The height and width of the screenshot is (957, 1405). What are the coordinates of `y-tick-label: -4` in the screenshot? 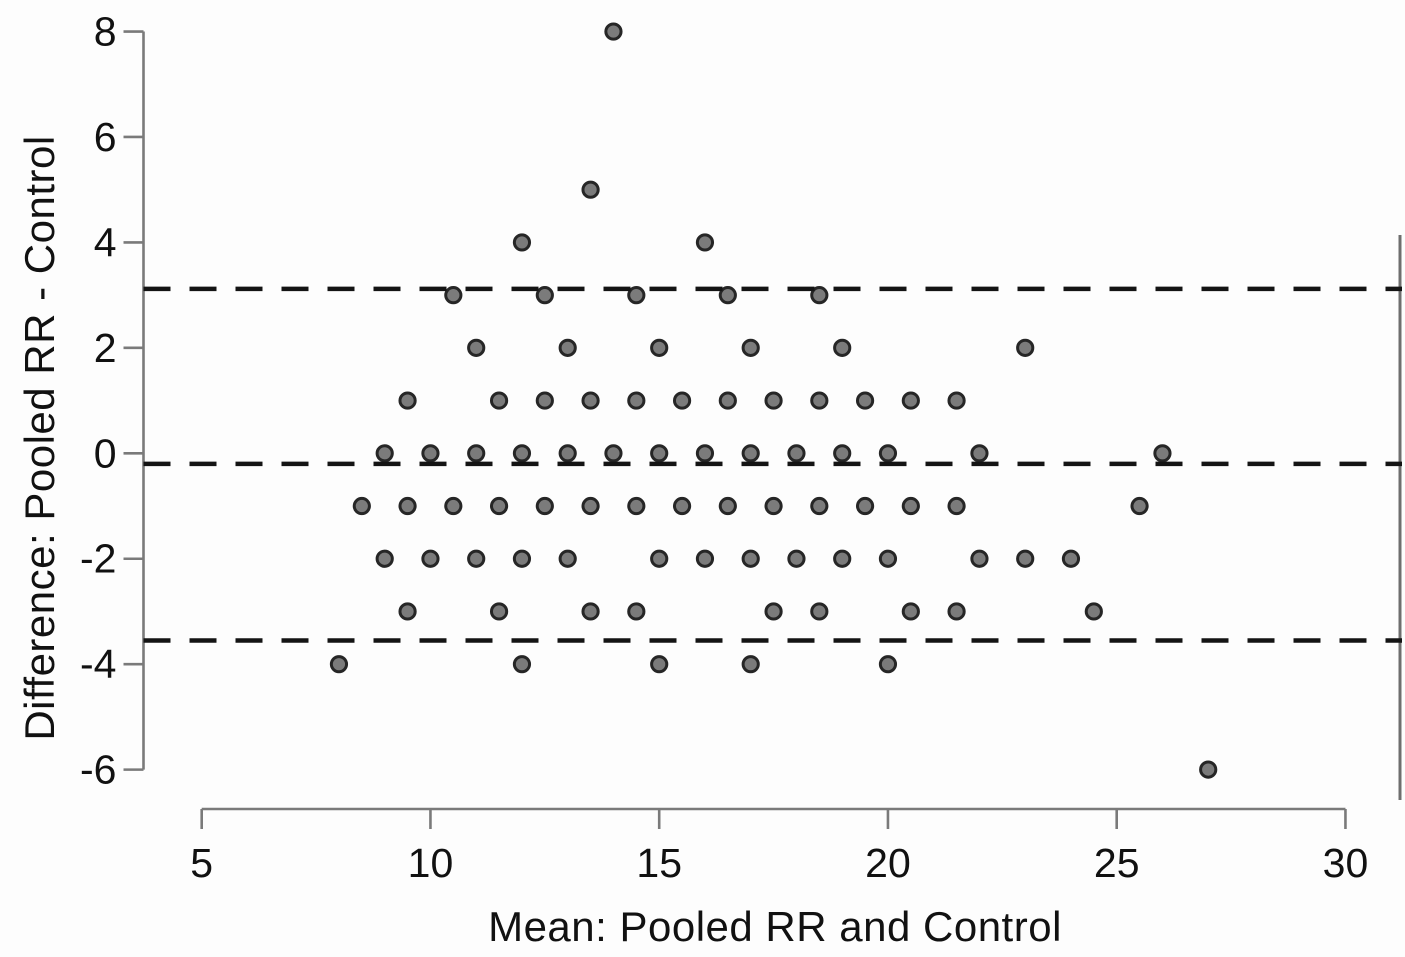 It's located at (98, 664).